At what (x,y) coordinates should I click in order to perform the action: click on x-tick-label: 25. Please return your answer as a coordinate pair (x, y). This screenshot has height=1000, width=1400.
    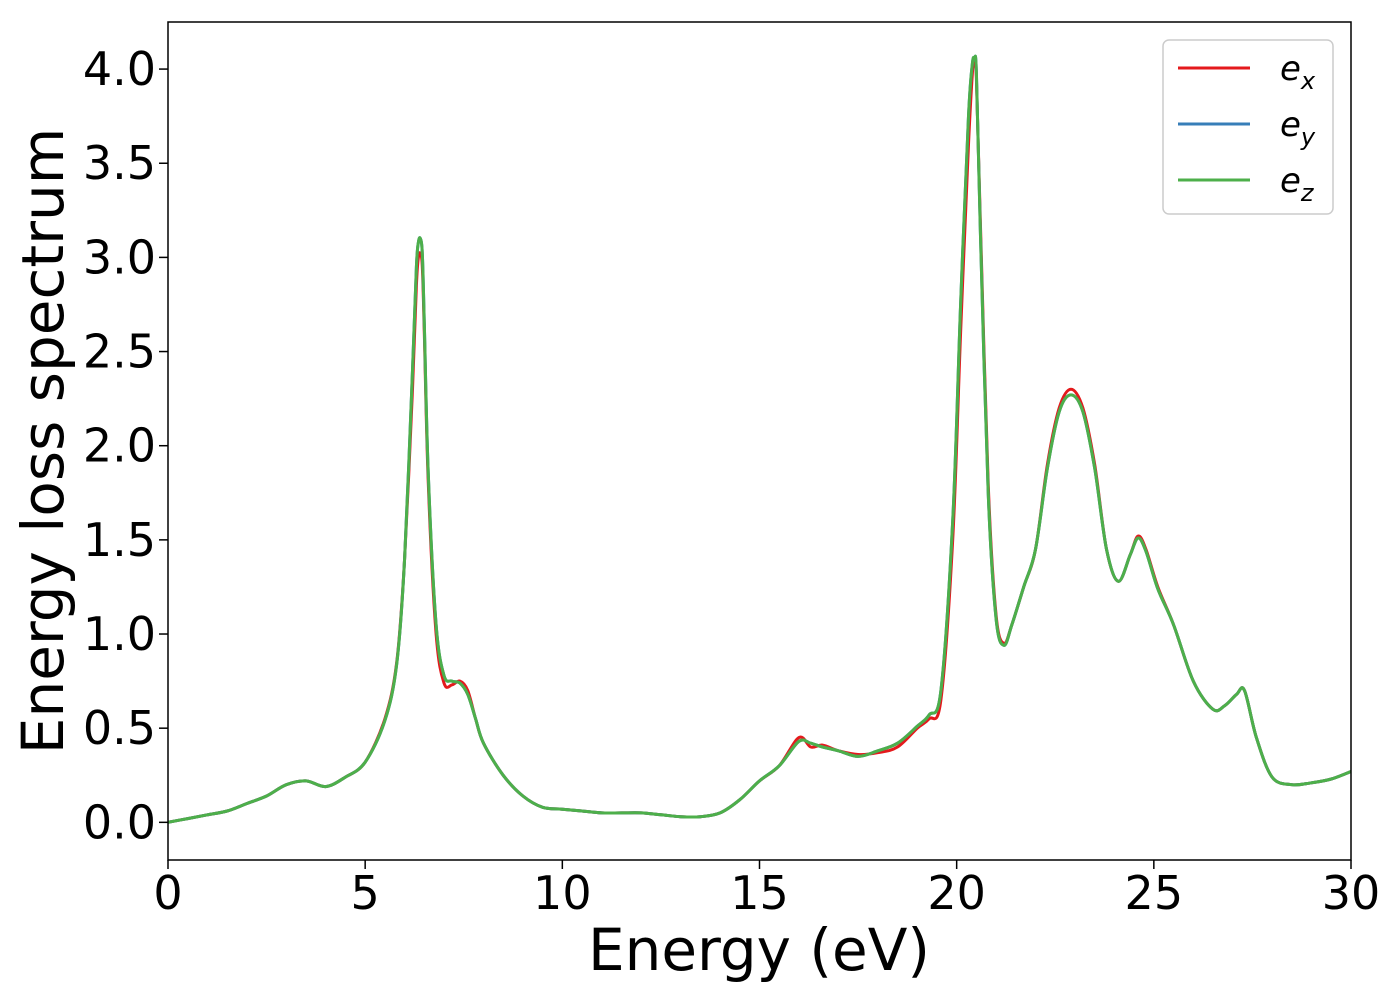
    Looking at the image, I should click on (1154, 893).